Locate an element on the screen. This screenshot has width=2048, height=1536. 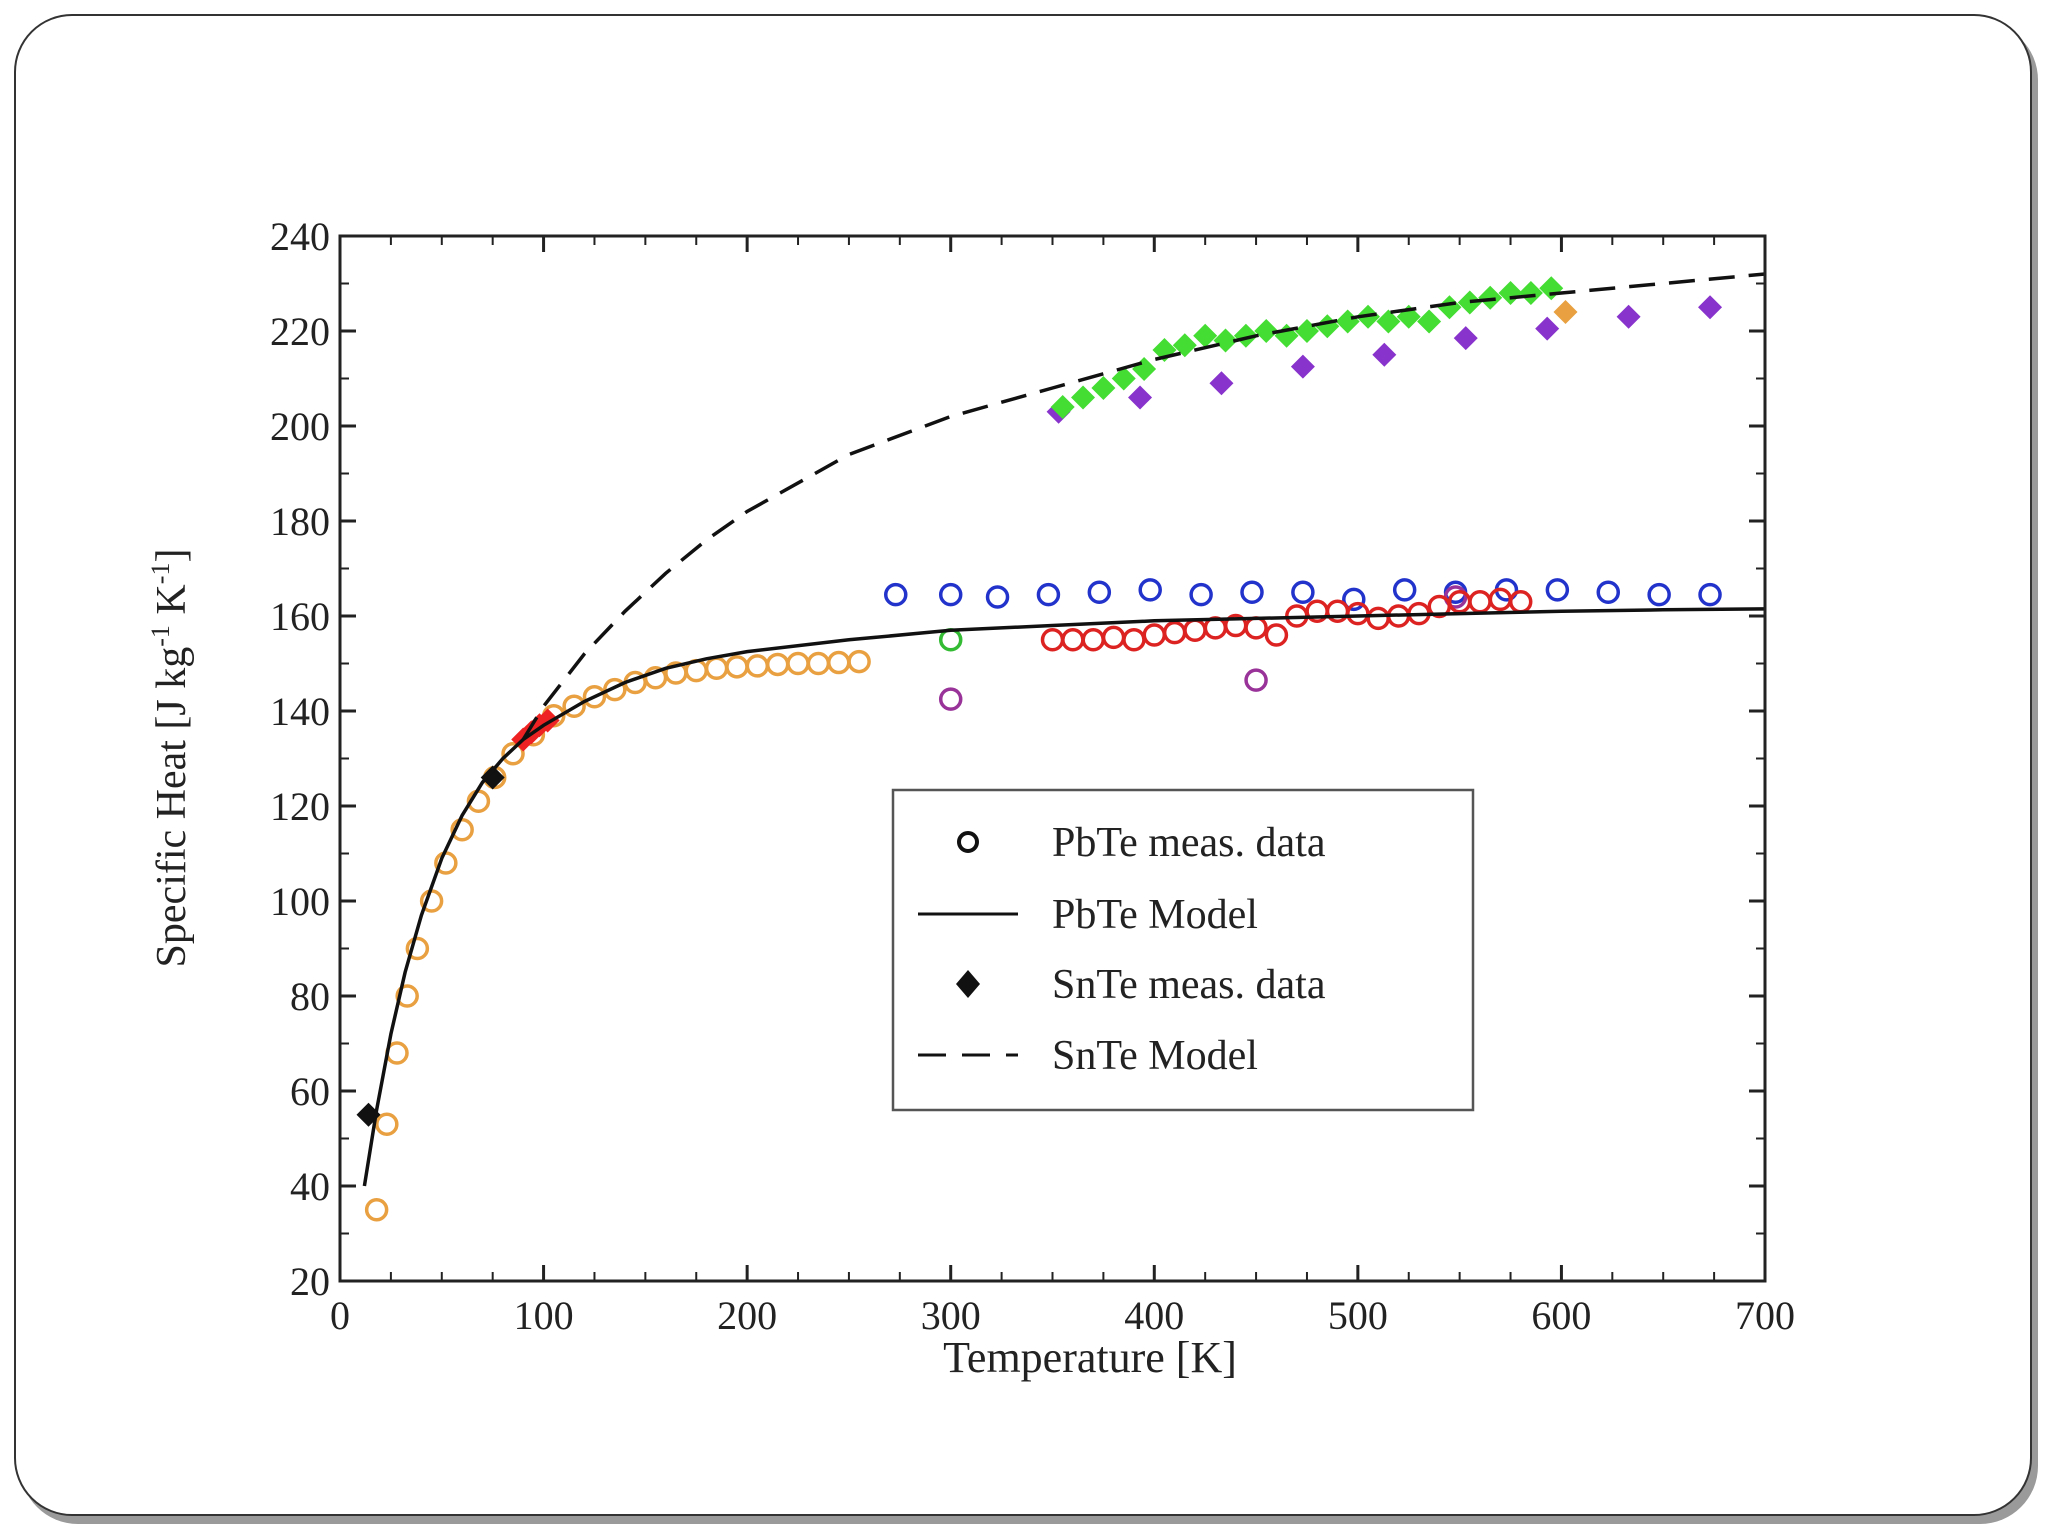
y-tick-label: 80 is located at coordinates (310, 996).